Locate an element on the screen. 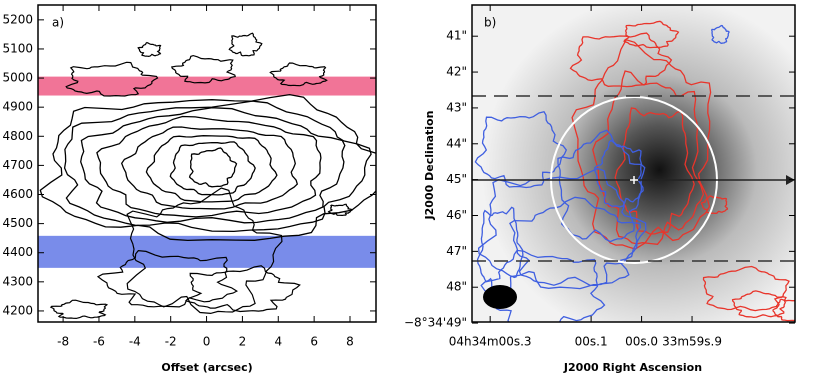 Image resolution: width=817 pixels, height=382 pixels. x-tick-label: 8 is located at coordinates (350, 342).